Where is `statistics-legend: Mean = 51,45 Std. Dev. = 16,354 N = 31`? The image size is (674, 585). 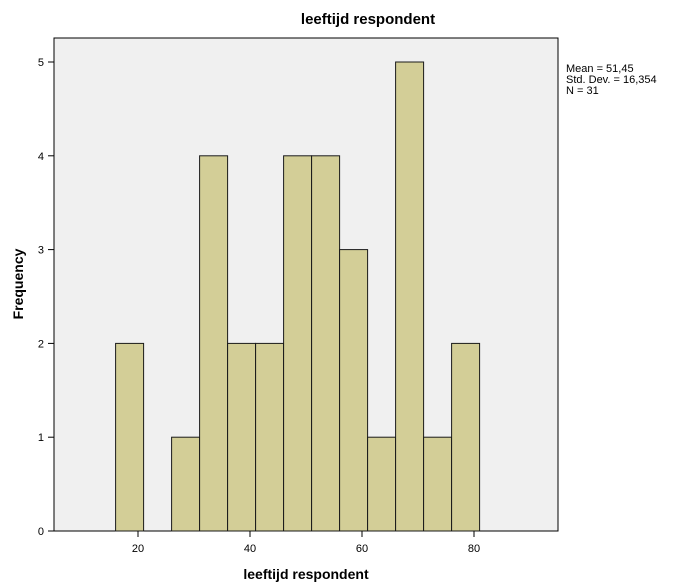
statistics-legend: Mean = 51,45 Std. Dev. = 16,354 N = 31 is located at coordinates (611, 80).